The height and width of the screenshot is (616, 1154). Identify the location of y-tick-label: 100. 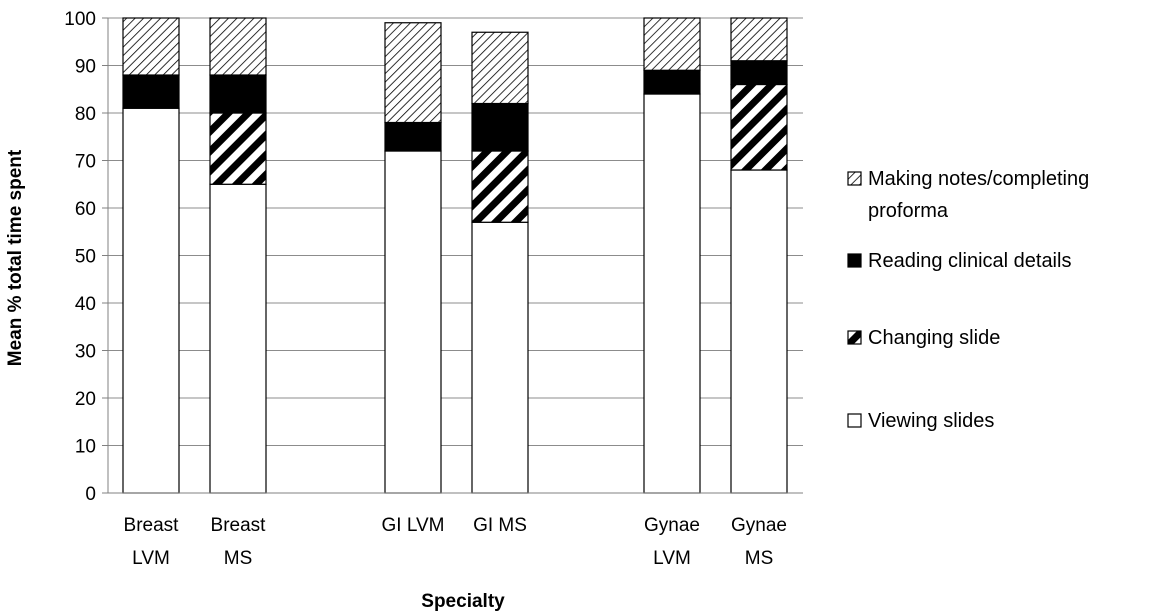
(80, 19).